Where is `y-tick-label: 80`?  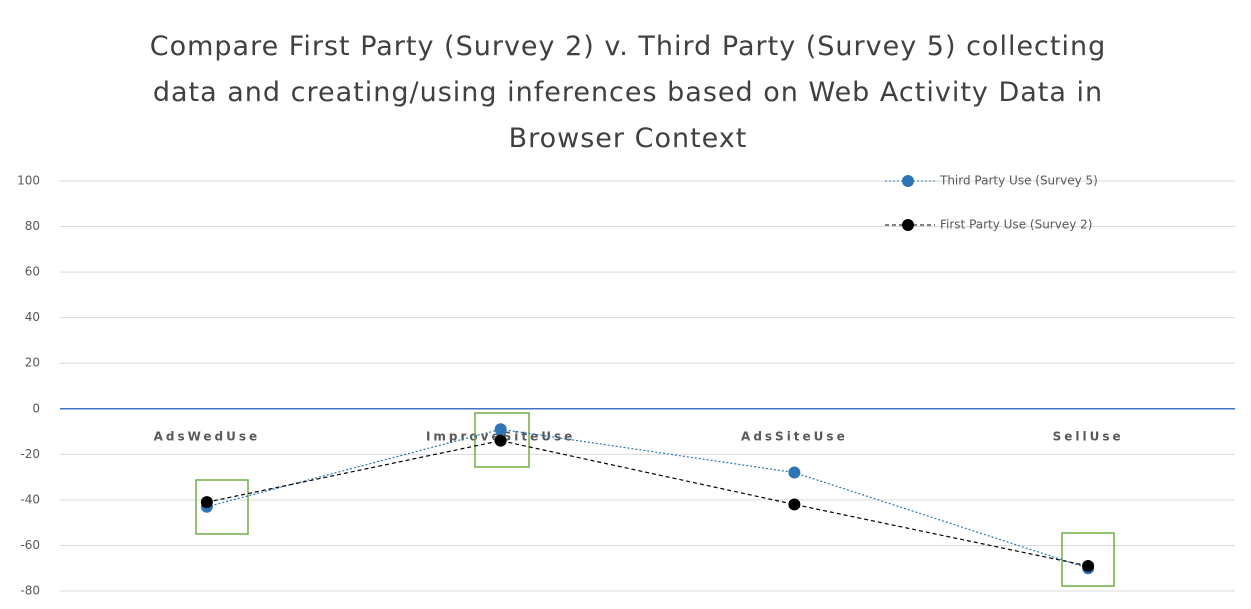 y-tick-label: 80 is located at coordinates (32, 226).